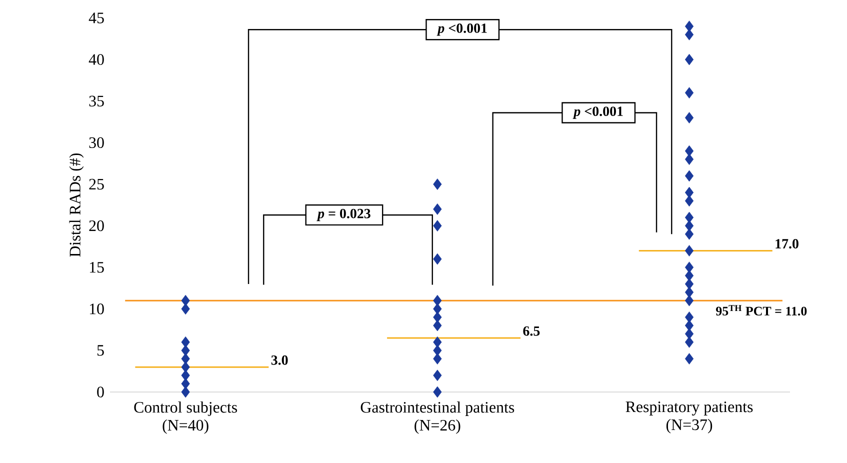  Describe the element at coordinates (96, 184) in the screenshot. I see `y-tick-label: 25` at that location.